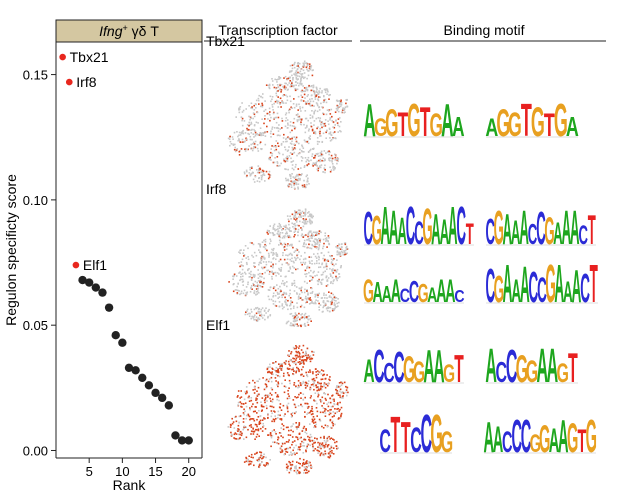 This screenshot has width=634, height=495. Describe the element at coordinates (419, 373) in the screenshot. I see `logo-letter: G` at that location.